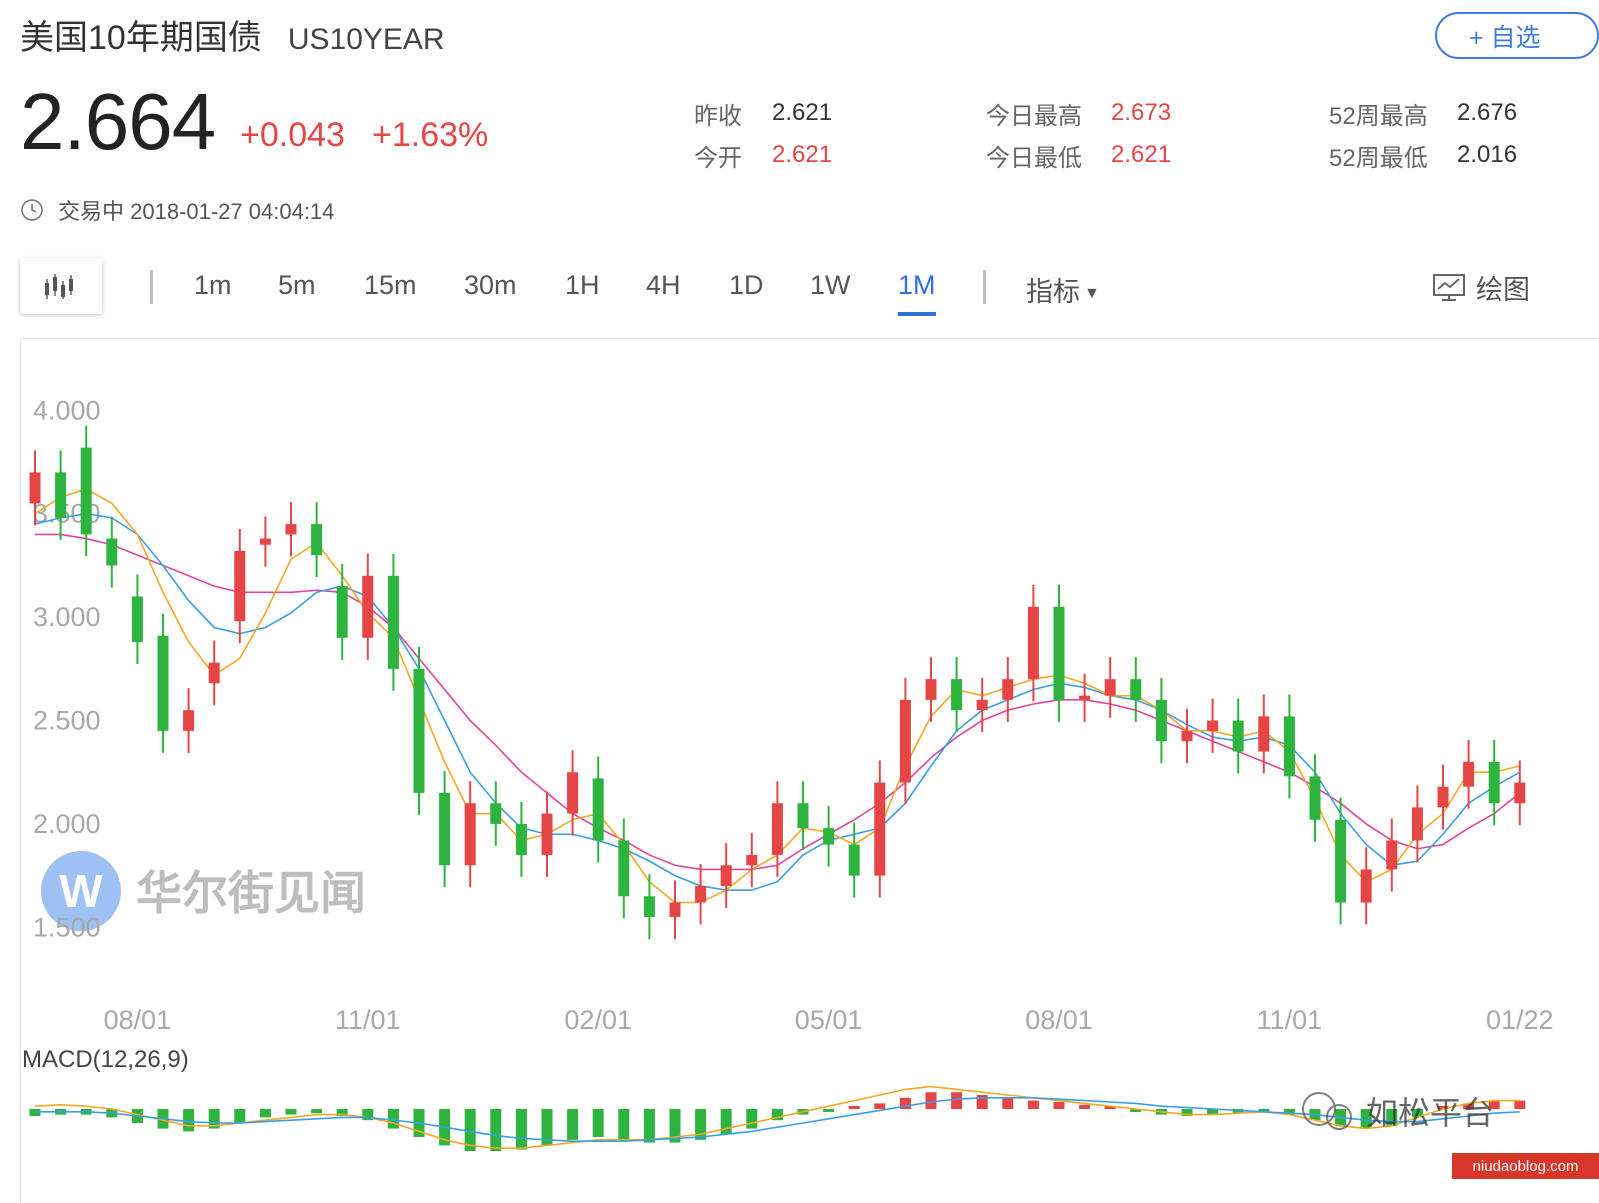 The width and height of the screenshot is (1599, 1203). What do you see at coordinates (1378, 158) in the screenshot?
I see `week52-low-label: 52周最低` at bounding box center [1378, 158].